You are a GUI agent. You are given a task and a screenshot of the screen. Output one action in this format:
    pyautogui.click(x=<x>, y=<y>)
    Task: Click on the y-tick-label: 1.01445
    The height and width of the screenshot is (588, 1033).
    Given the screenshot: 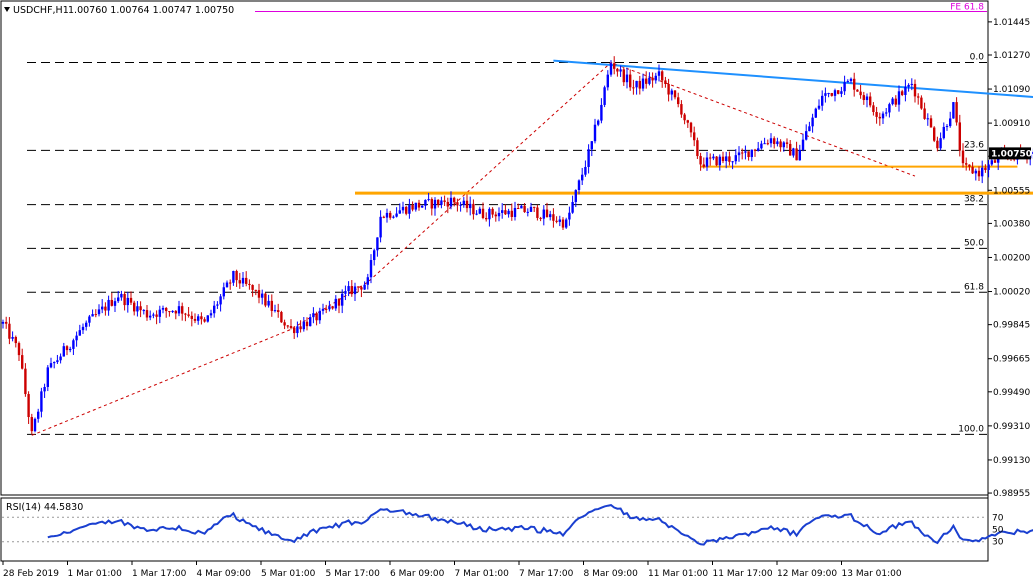 What is the action you would take?
    pyautogui.click(x=1011, y=23)
    